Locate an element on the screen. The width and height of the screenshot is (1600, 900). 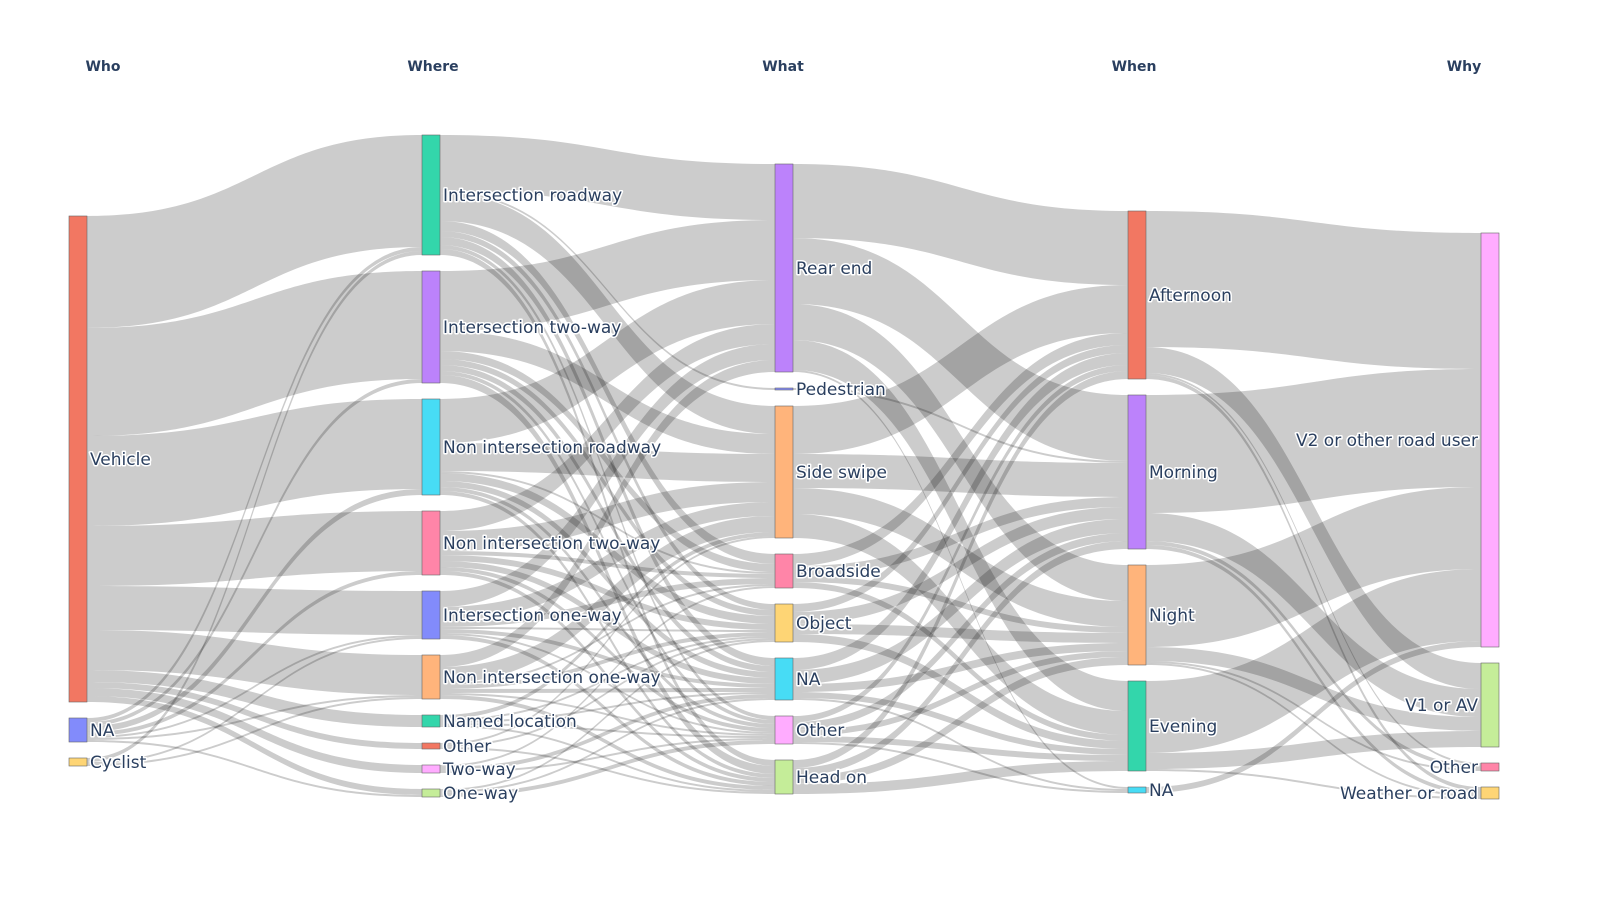
link-who_cyclist-to-wh_no is located at coordinates (254, 731).